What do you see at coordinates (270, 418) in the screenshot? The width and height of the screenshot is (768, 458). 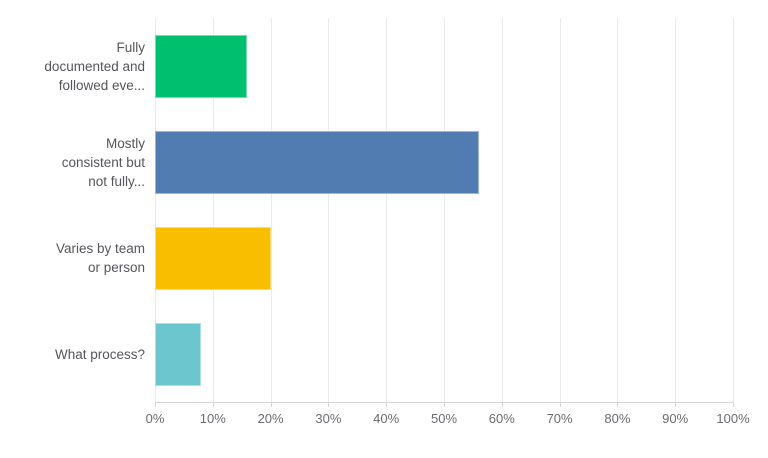 I see `x-axis-tick-label: 20%` at bounding box center [270, 418].